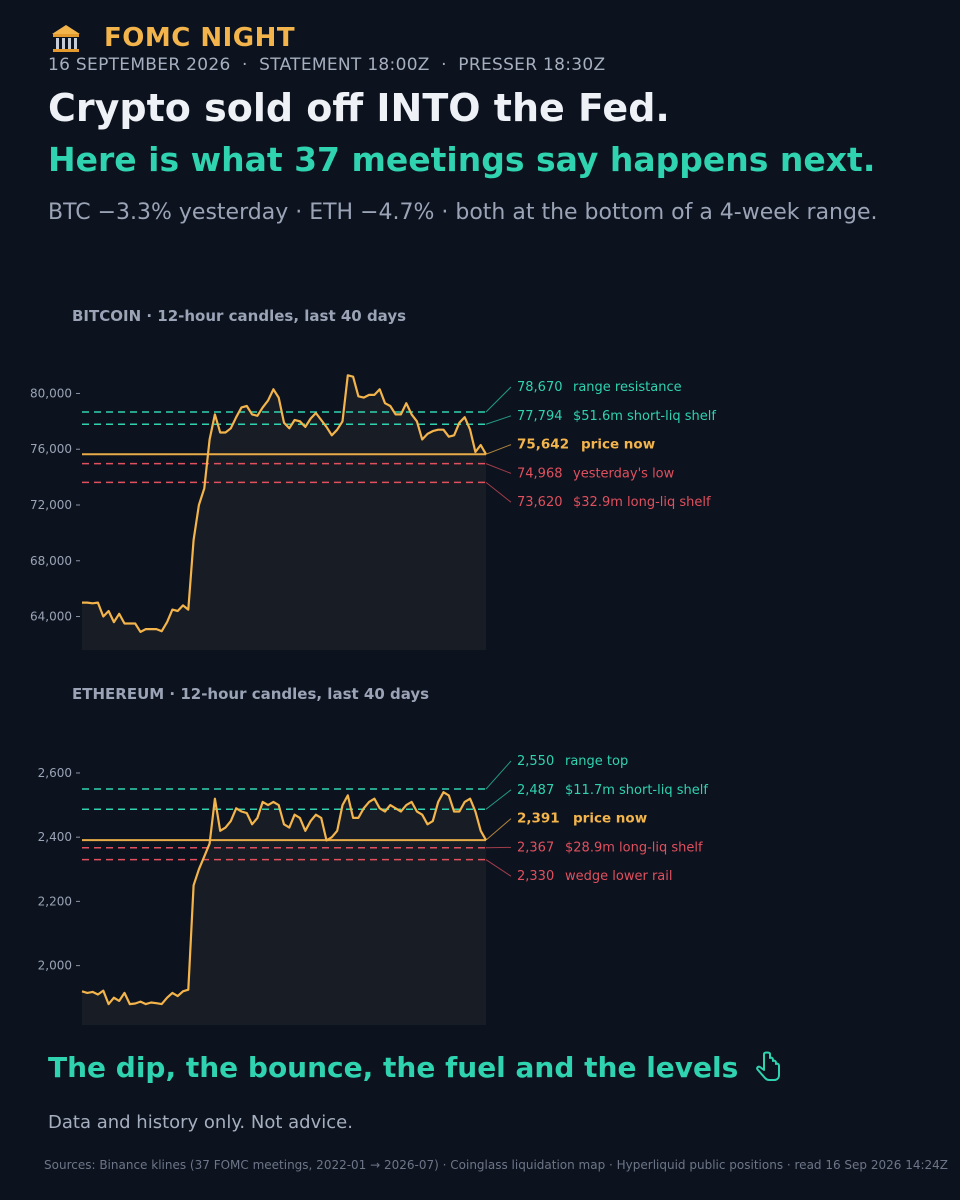  Describe the element at coordinates (359, 108) in the screenshot. I see `headline: Crypto sold off INTO the Fed.` at that location.